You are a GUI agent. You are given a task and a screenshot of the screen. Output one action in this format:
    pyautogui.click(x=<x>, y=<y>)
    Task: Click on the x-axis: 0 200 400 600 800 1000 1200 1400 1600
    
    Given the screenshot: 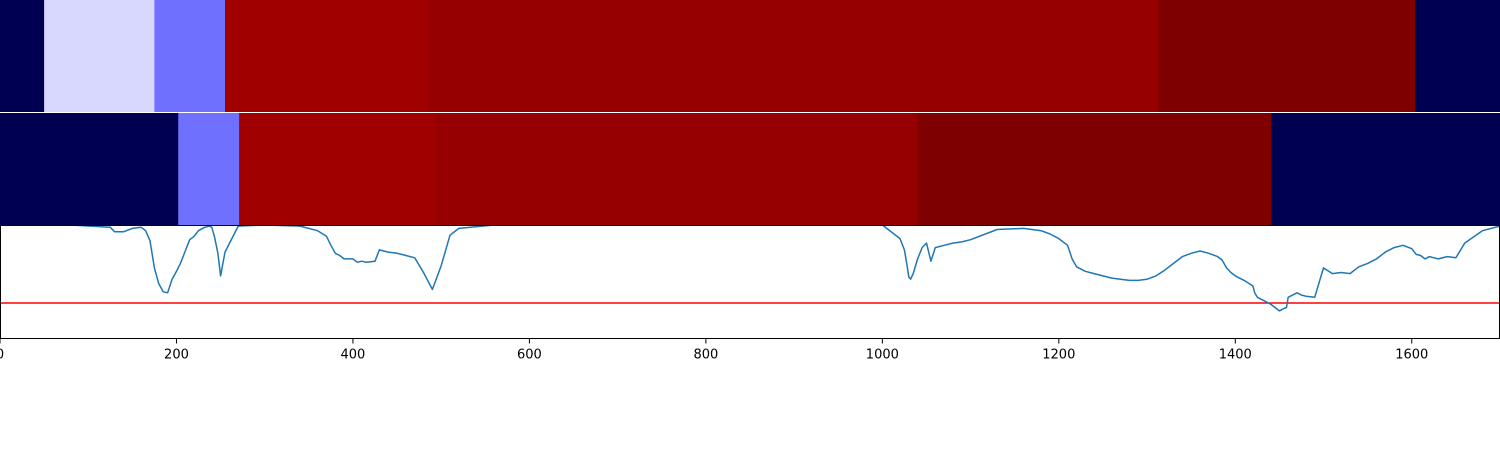 What is the action you would take?
    pyautogui.click(x=714, y=350)
    